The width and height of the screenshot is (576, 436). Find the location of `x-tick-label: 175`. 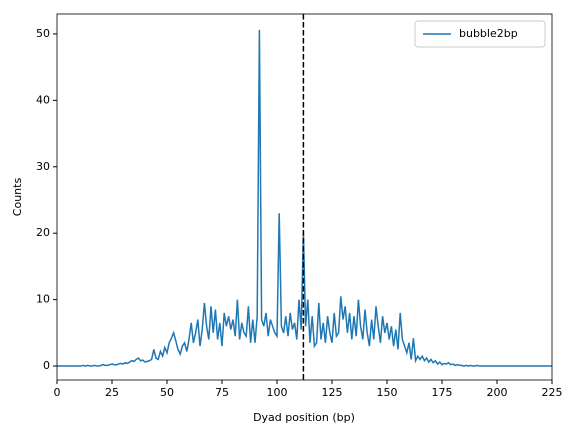

x-tick-label: 175 is located at coordinates (442, 392).